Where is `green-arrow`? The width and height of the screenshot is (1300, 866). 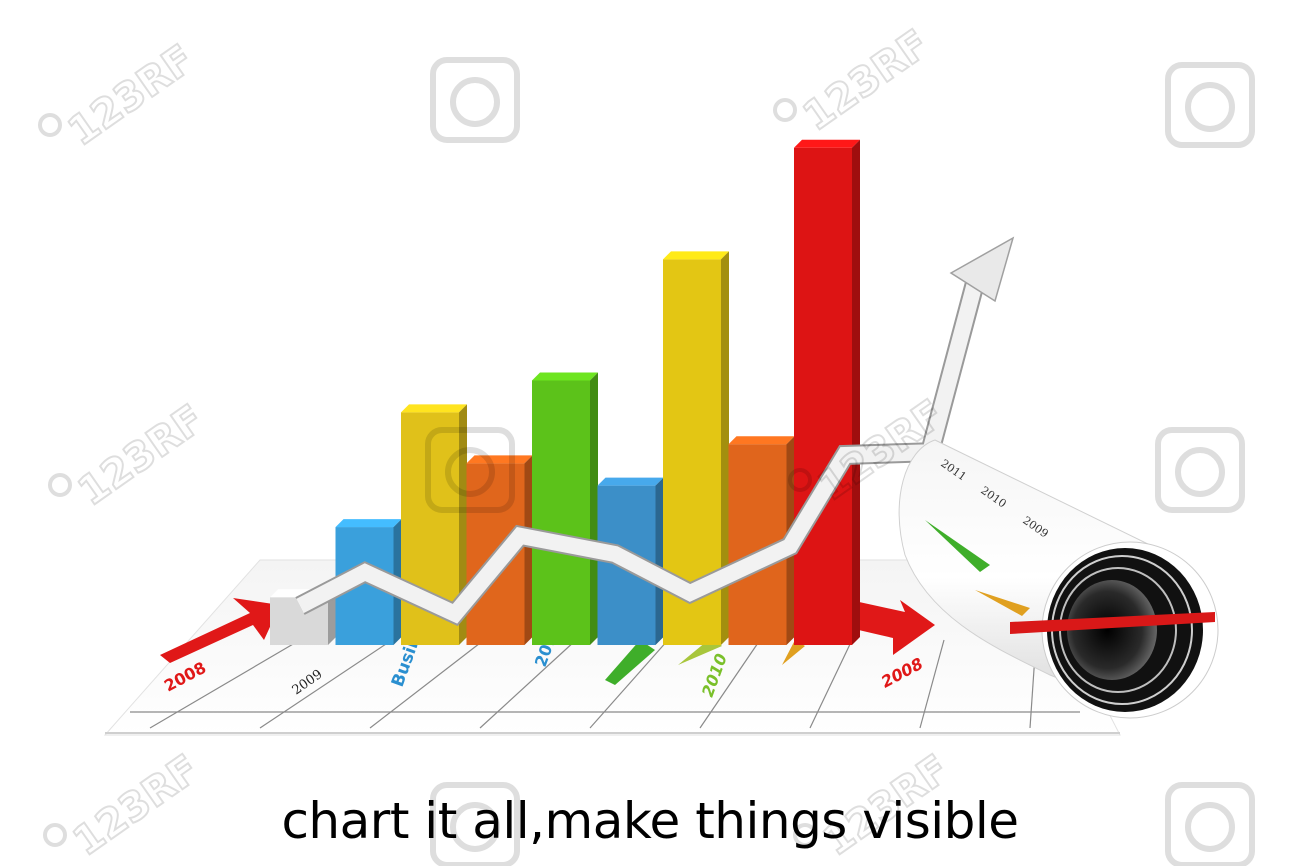 green-arrow is located at coordinates (630, 662).